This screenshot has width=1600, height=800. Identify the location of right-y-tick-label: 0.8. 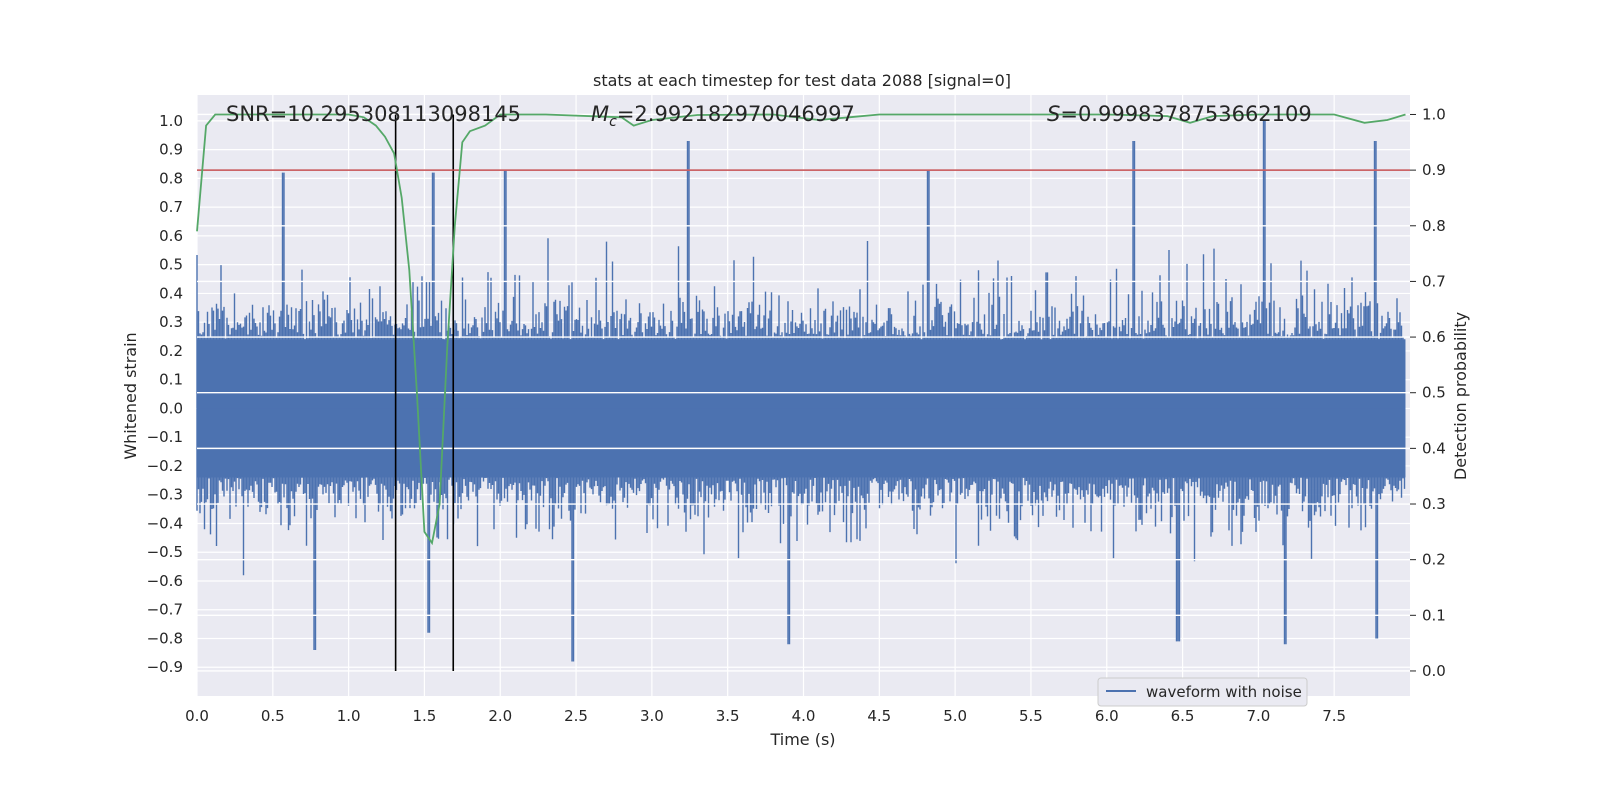
(1434, 226).